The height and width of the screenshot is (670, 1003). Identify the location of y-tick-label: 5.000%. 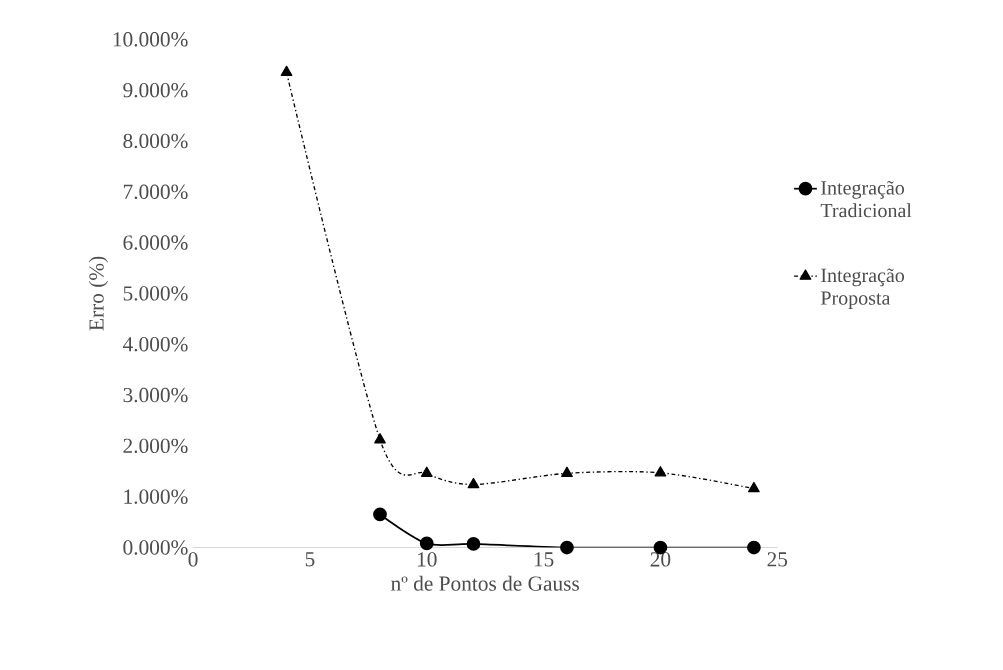
(155, 293).